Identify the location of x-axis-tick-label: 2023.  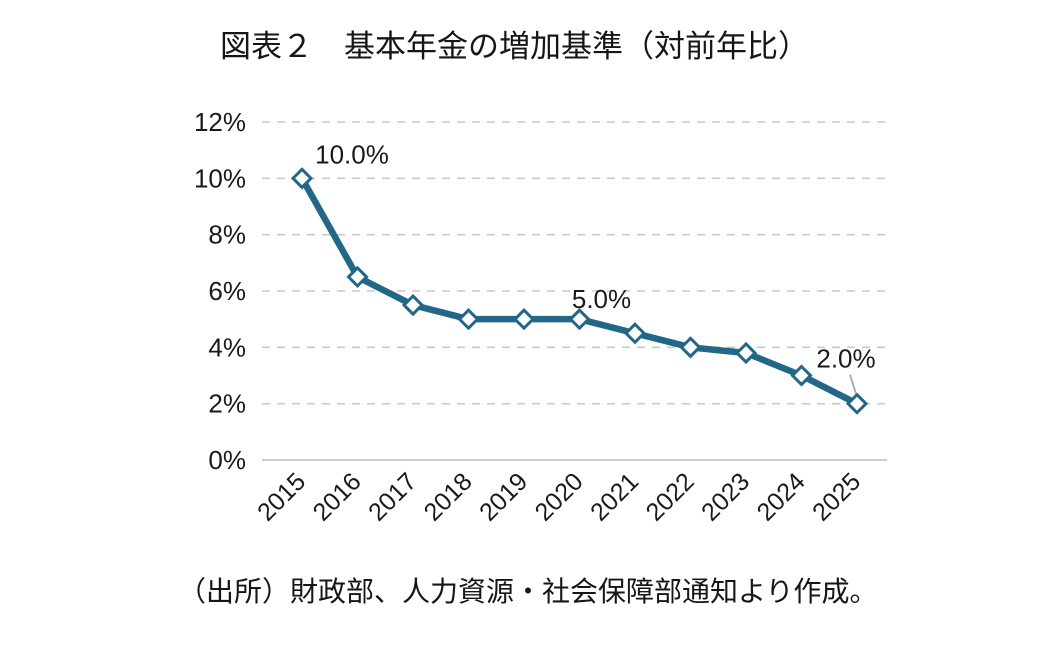
(725, 496).